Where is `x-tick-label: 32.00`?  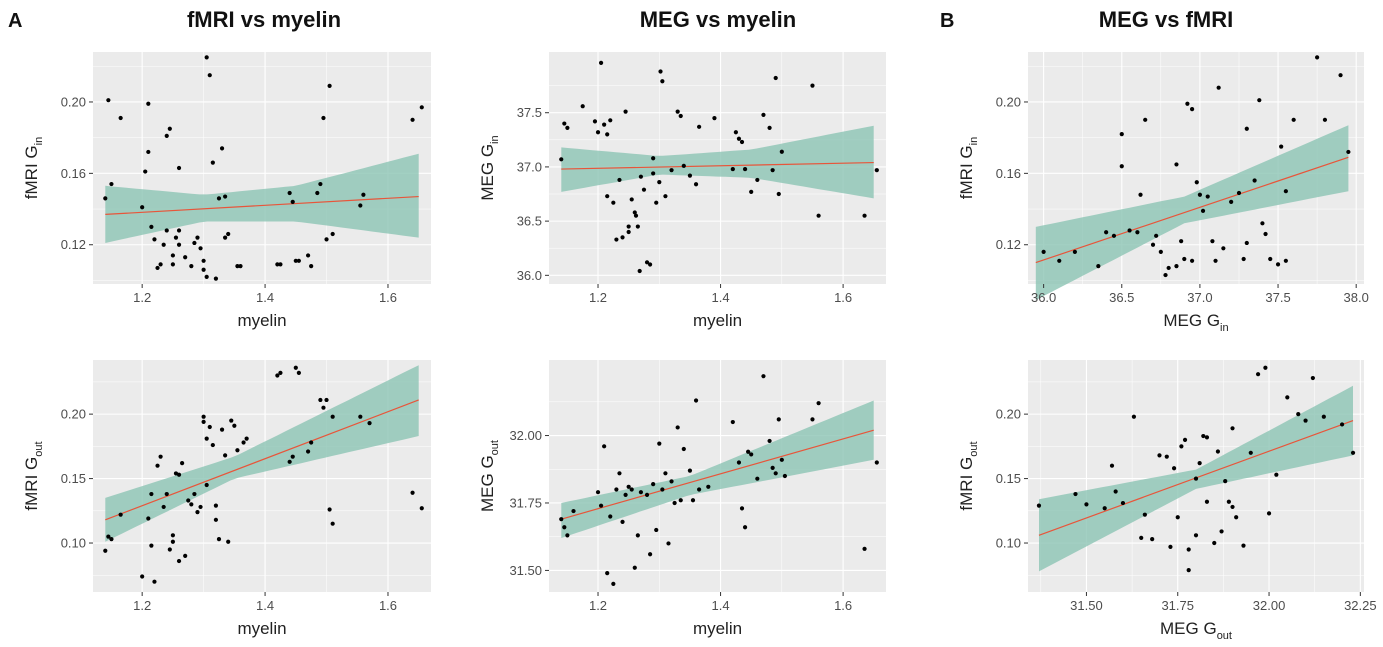
x-tick-label: 32.00 is located at coordinates (1269, 605).